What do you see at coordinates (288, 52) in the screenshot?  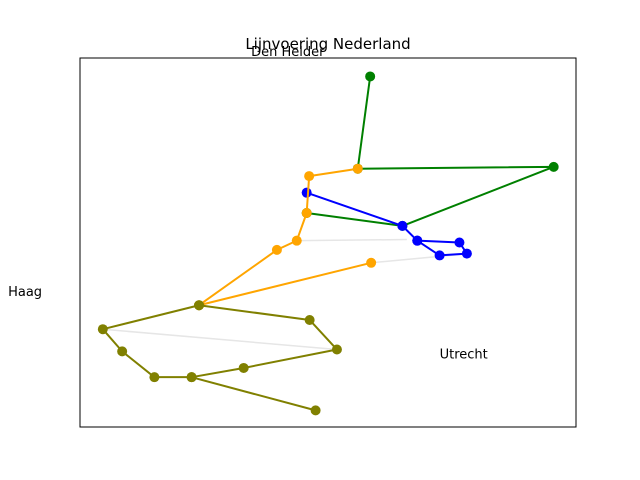 I see `annotation-label-0: Den Helder` at bounding box center [288, 52].